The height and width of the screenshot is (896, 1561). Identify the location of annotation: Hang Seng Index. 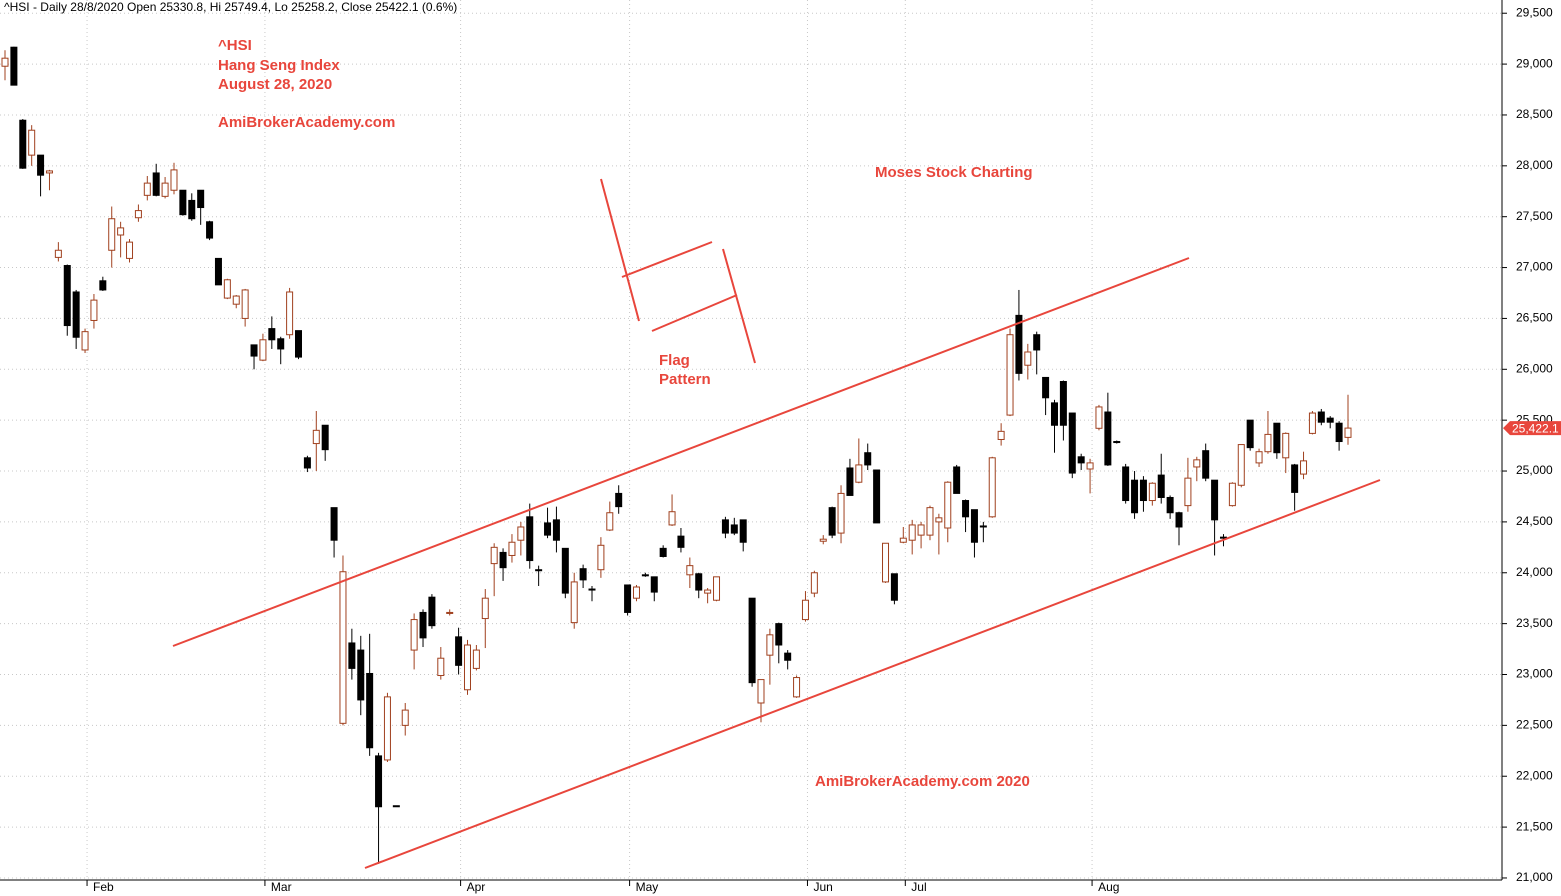
(279, 65).